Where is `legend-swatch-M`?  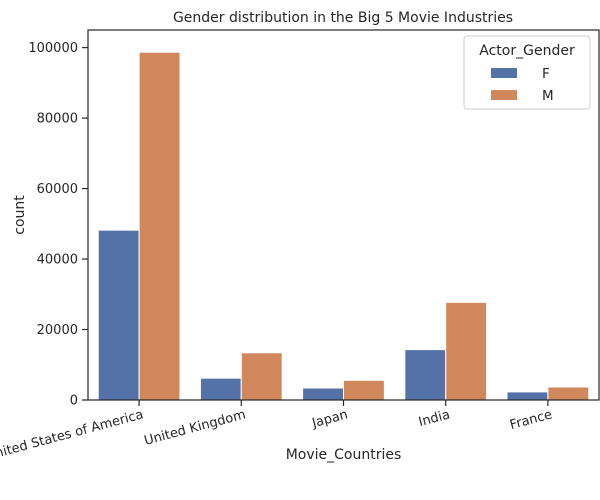 legend-swatch-M is located at coordinates (504, 95).